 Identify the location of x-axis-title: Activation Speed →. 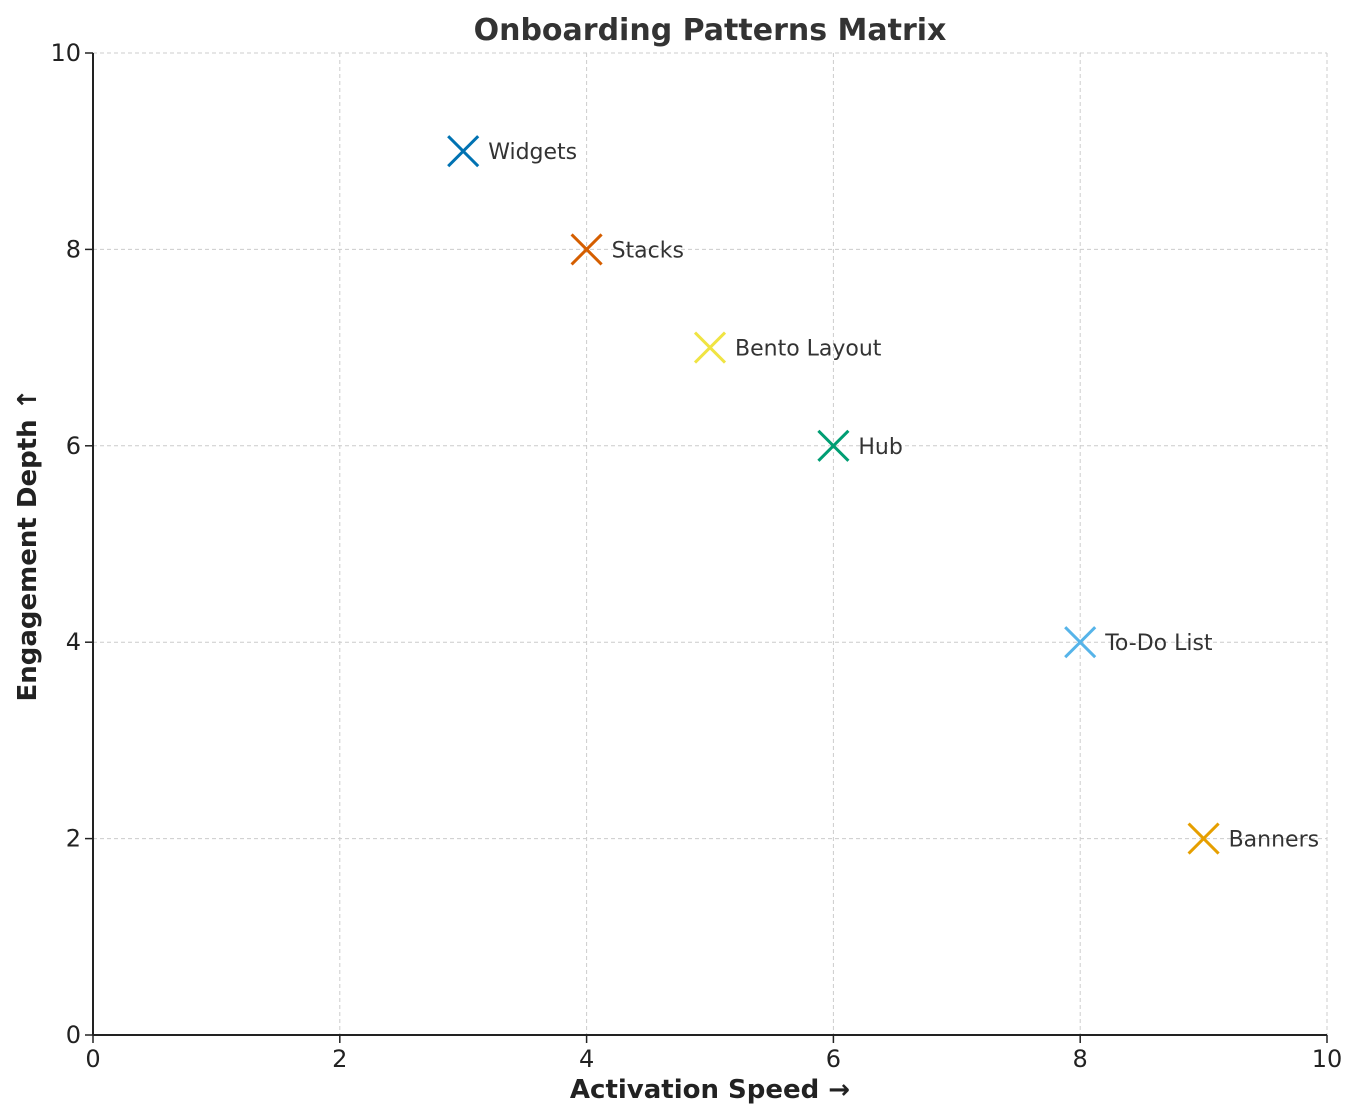
(710, 1090).